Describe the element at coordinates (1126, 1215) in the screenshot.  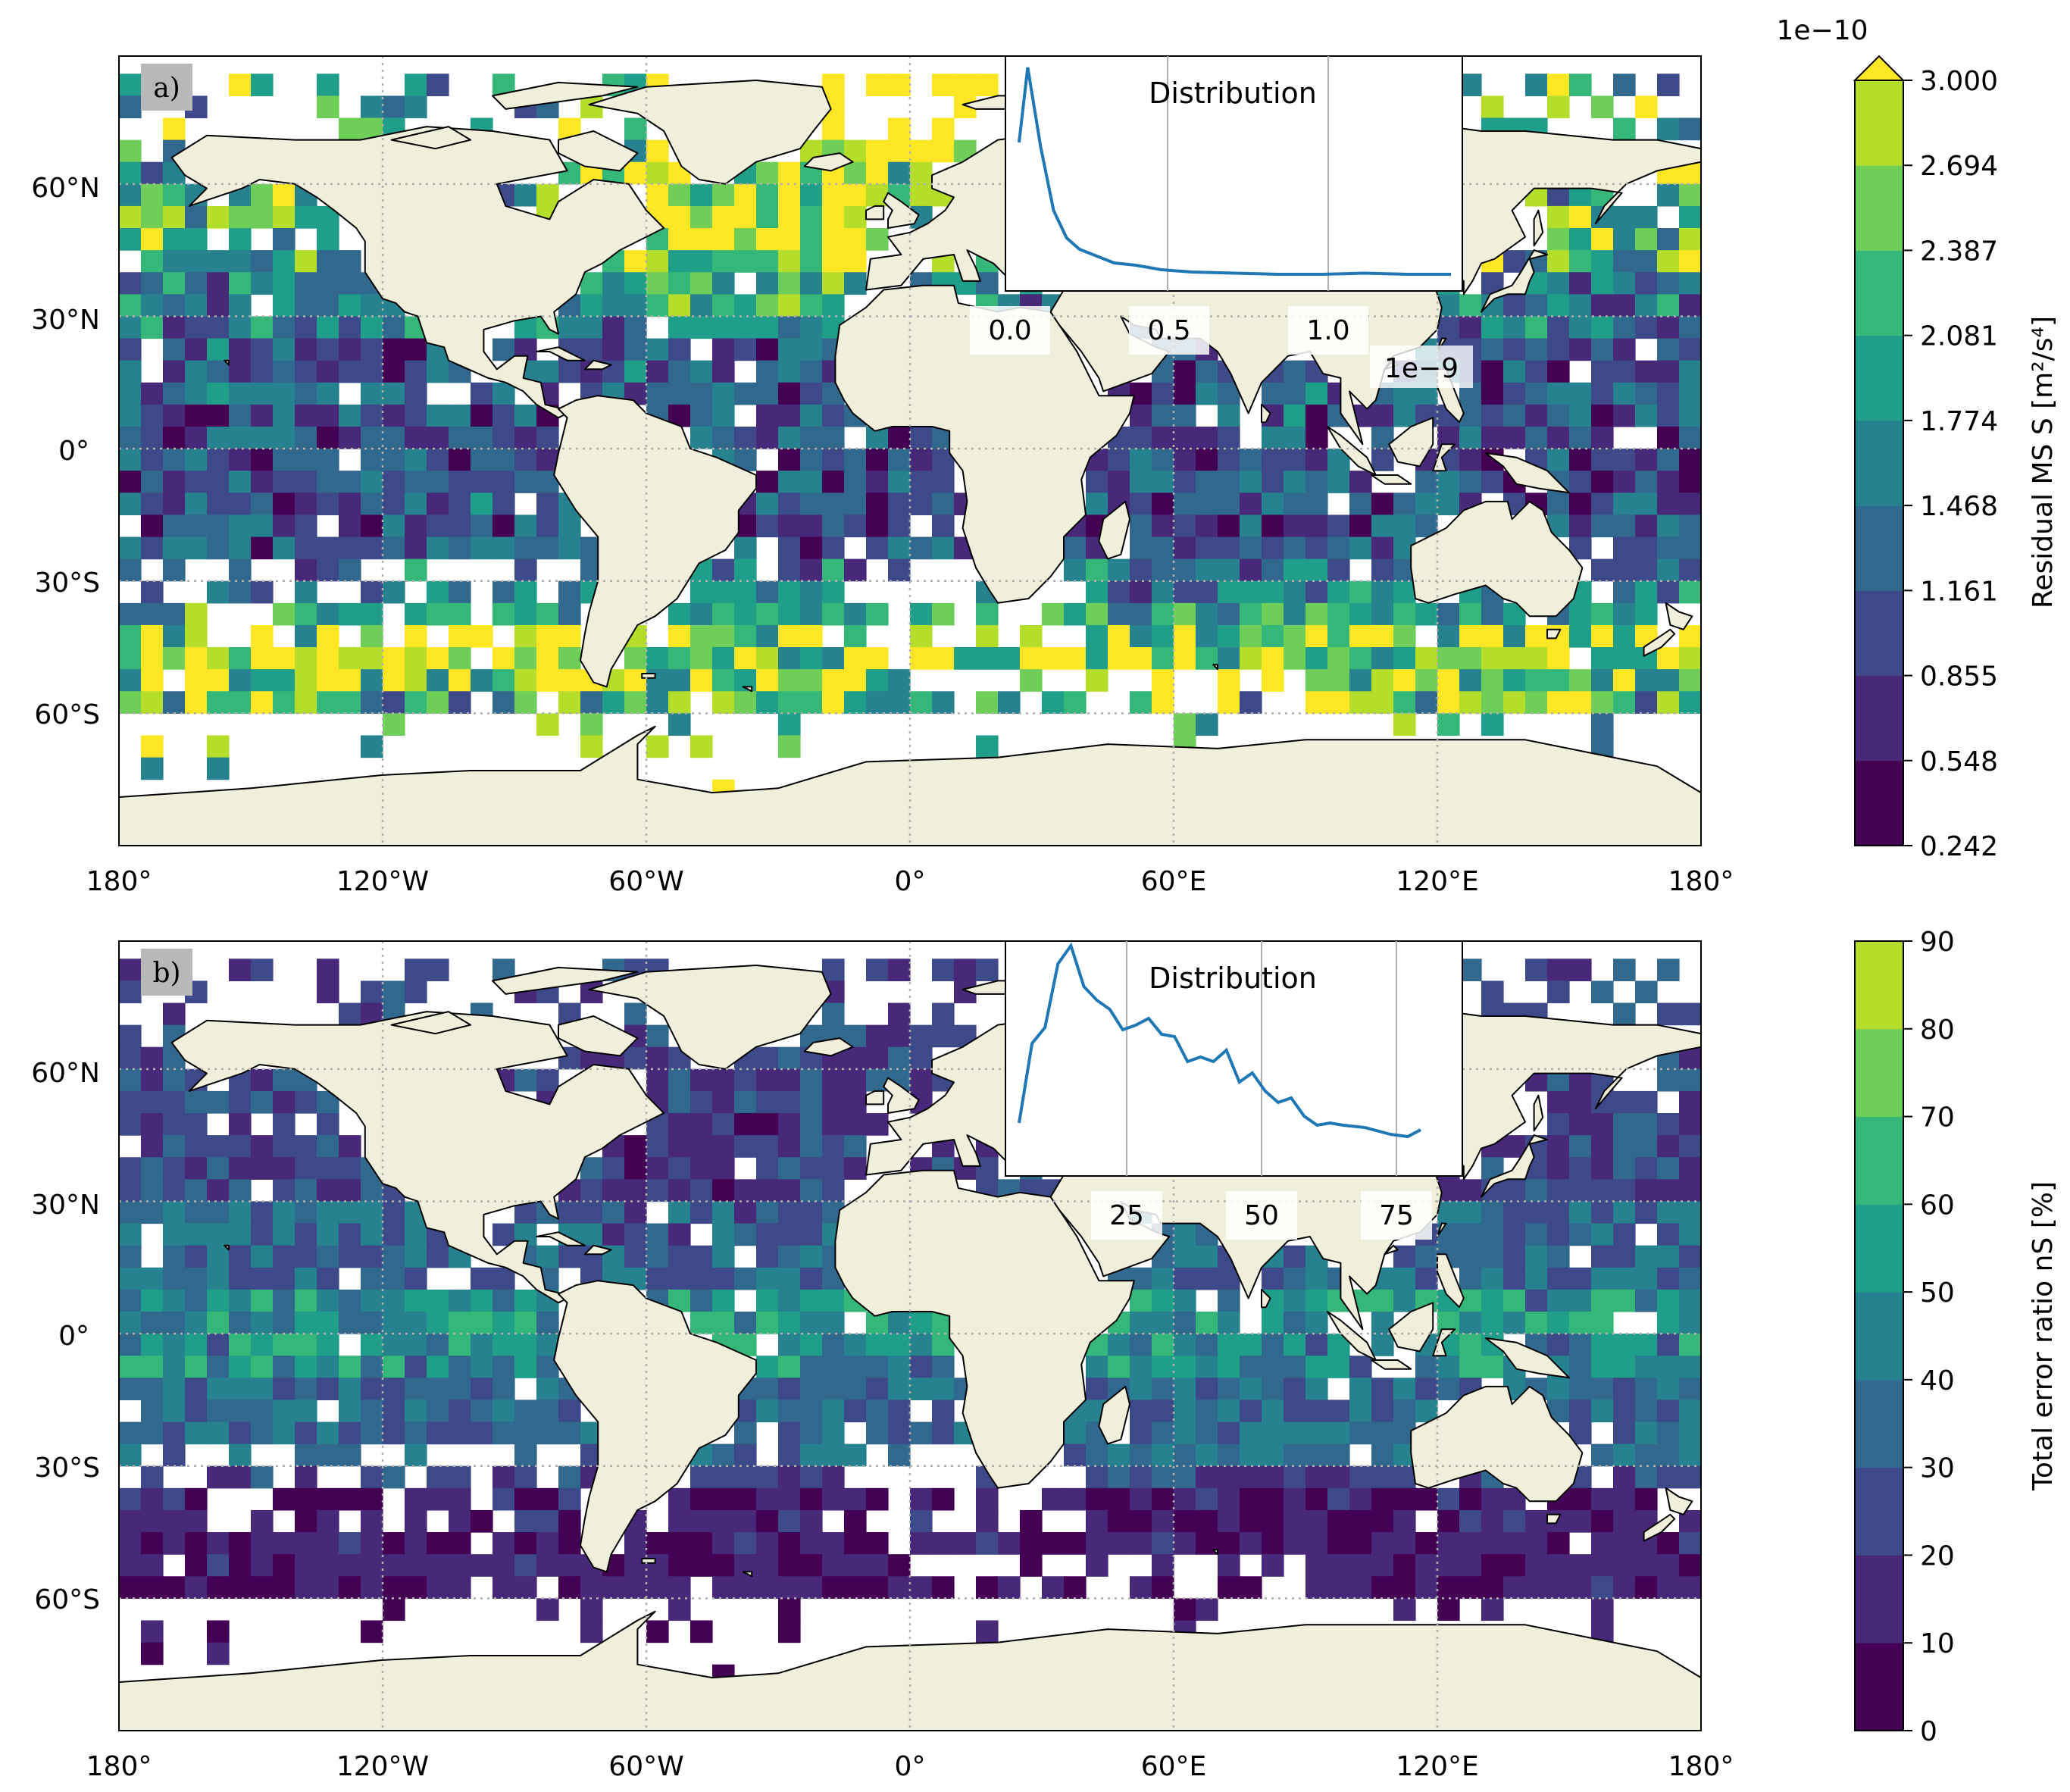
I see `inset-b-x-tick: 25` at that location.